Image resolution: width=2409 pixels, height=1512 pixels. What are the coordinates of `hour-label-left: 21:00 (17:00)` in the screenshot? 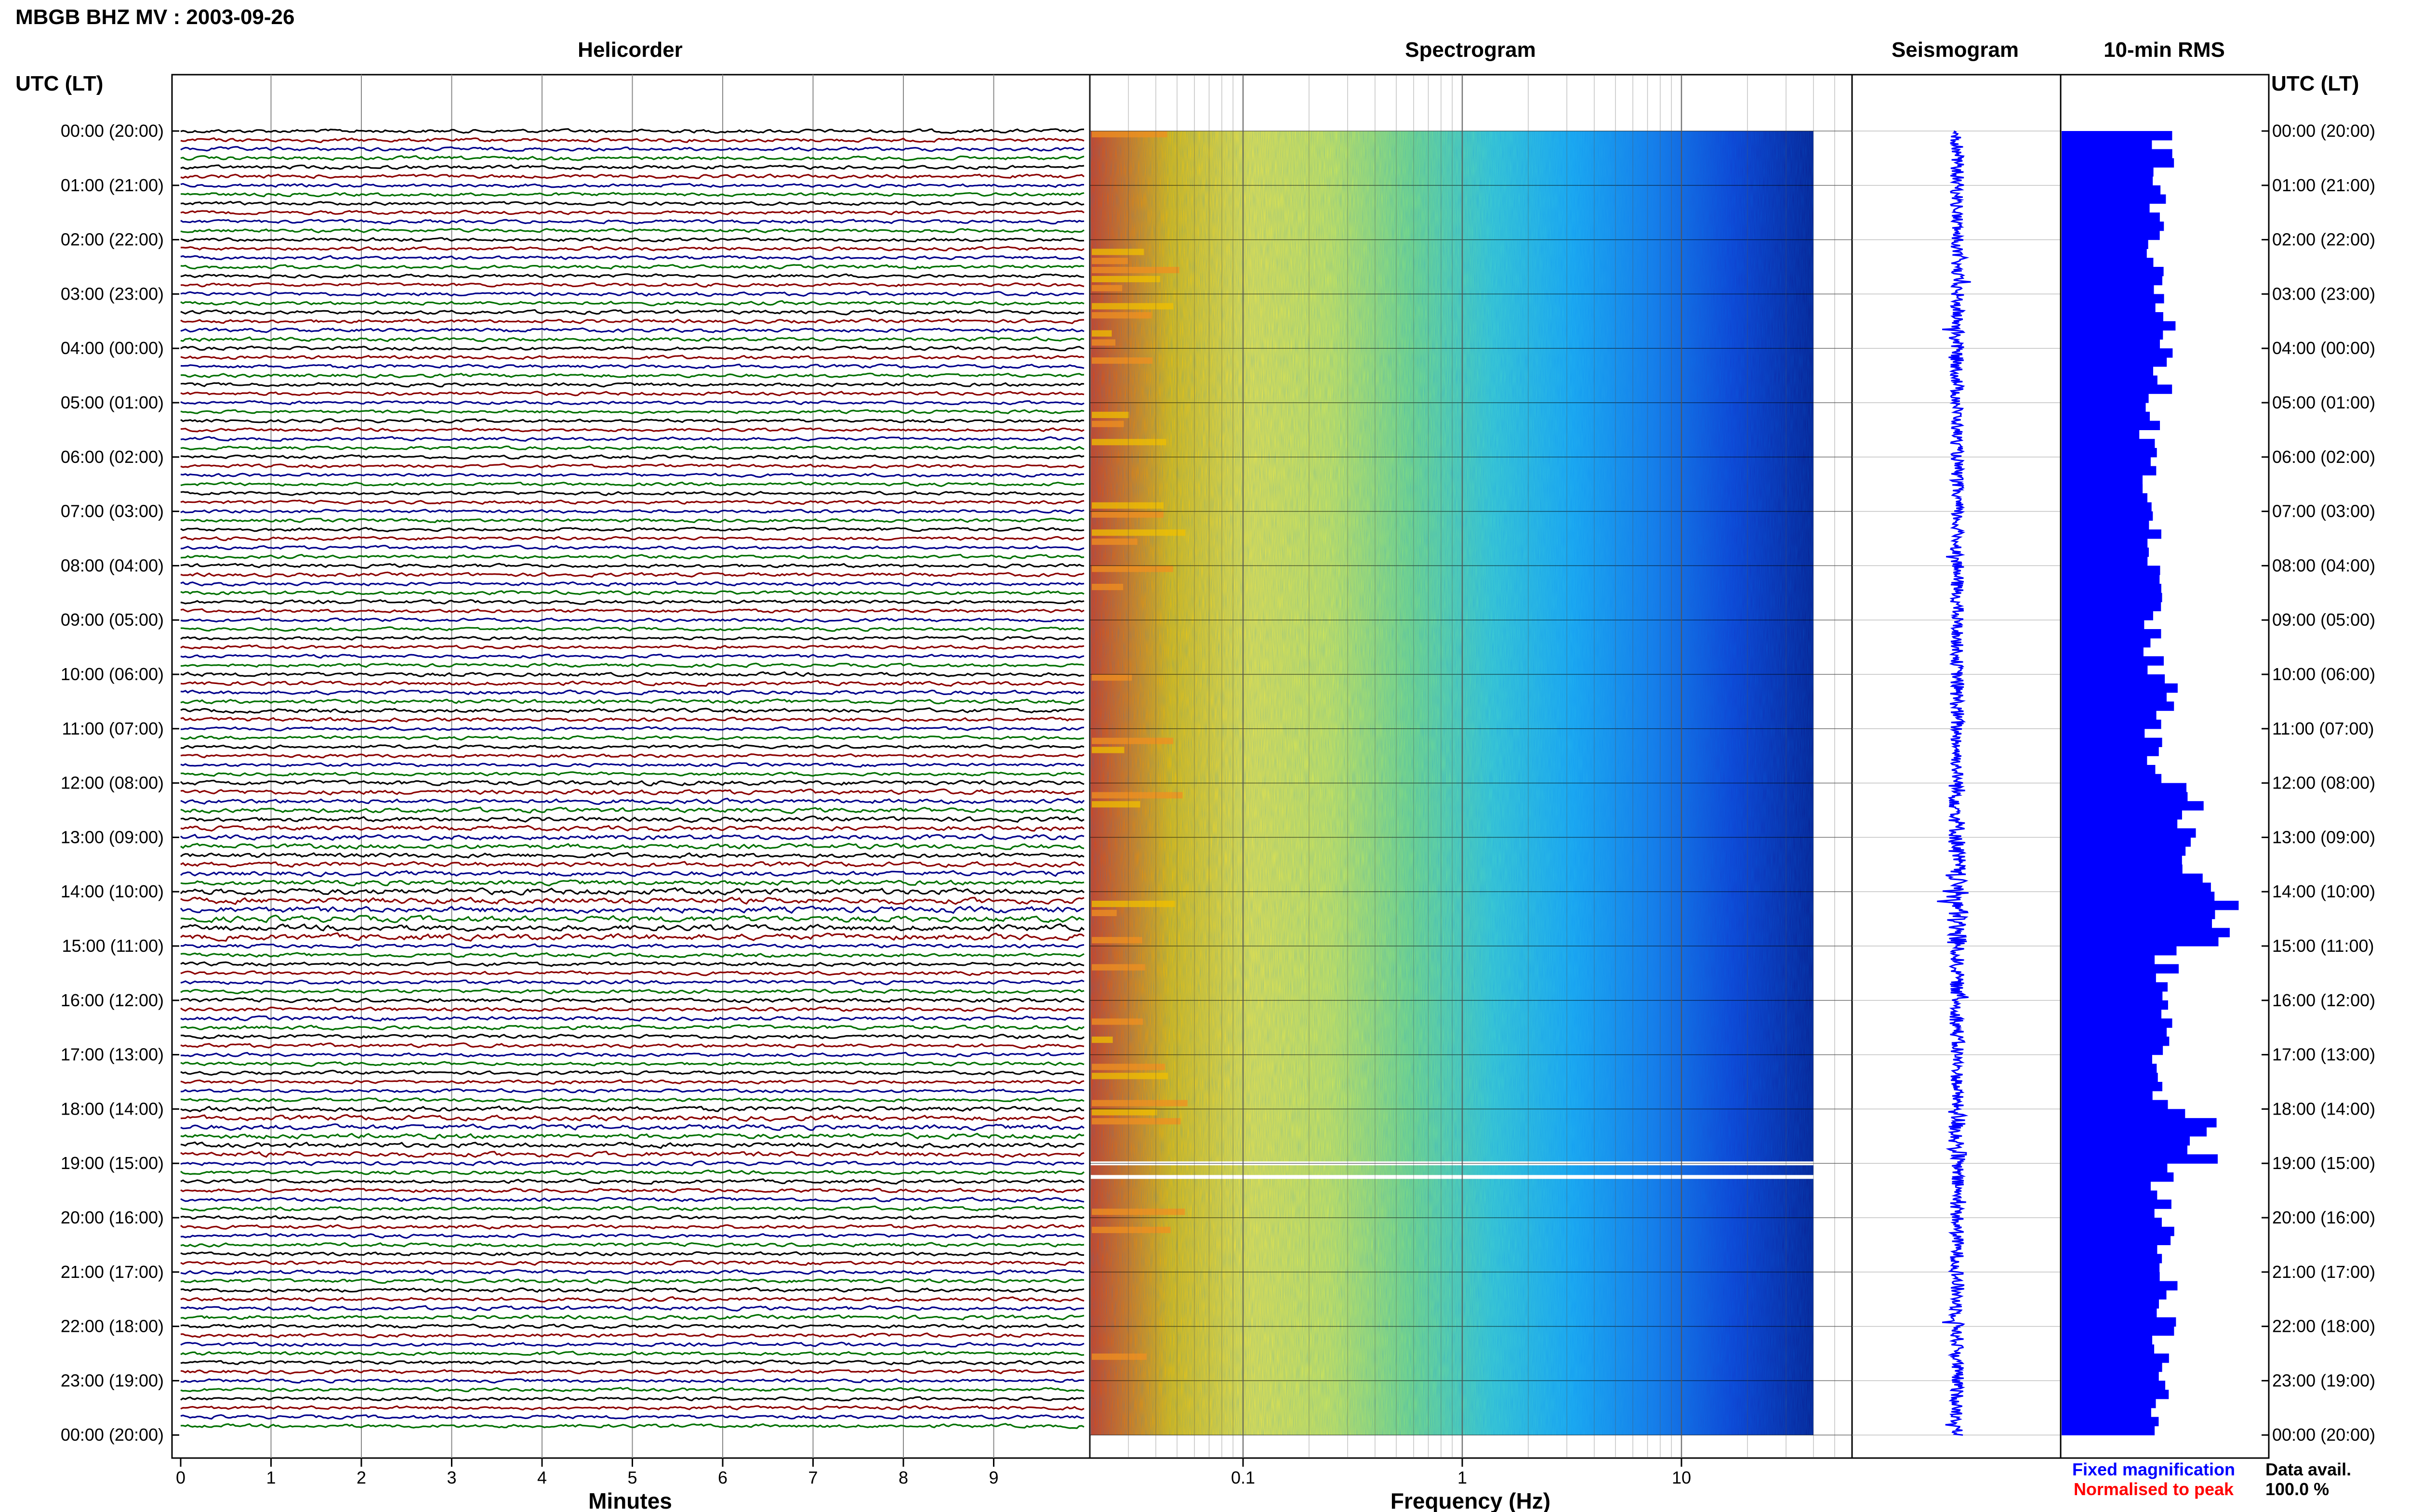 It's located at (112, 1272).